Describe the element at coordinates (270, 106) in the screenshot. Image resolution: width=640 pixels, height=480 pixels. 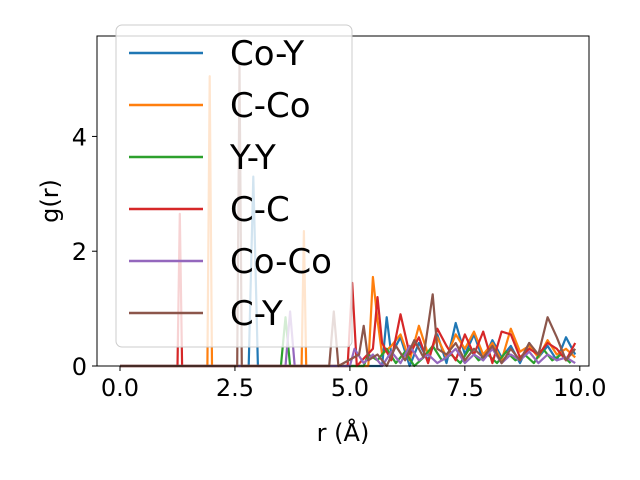
I see `legend-label: C-Co` at that location.